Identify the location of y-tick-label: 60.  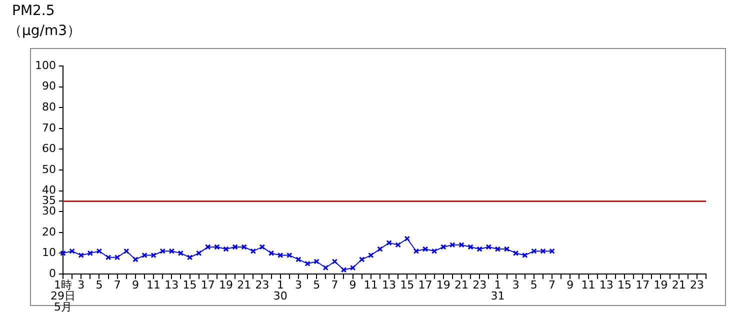
(49, 149).